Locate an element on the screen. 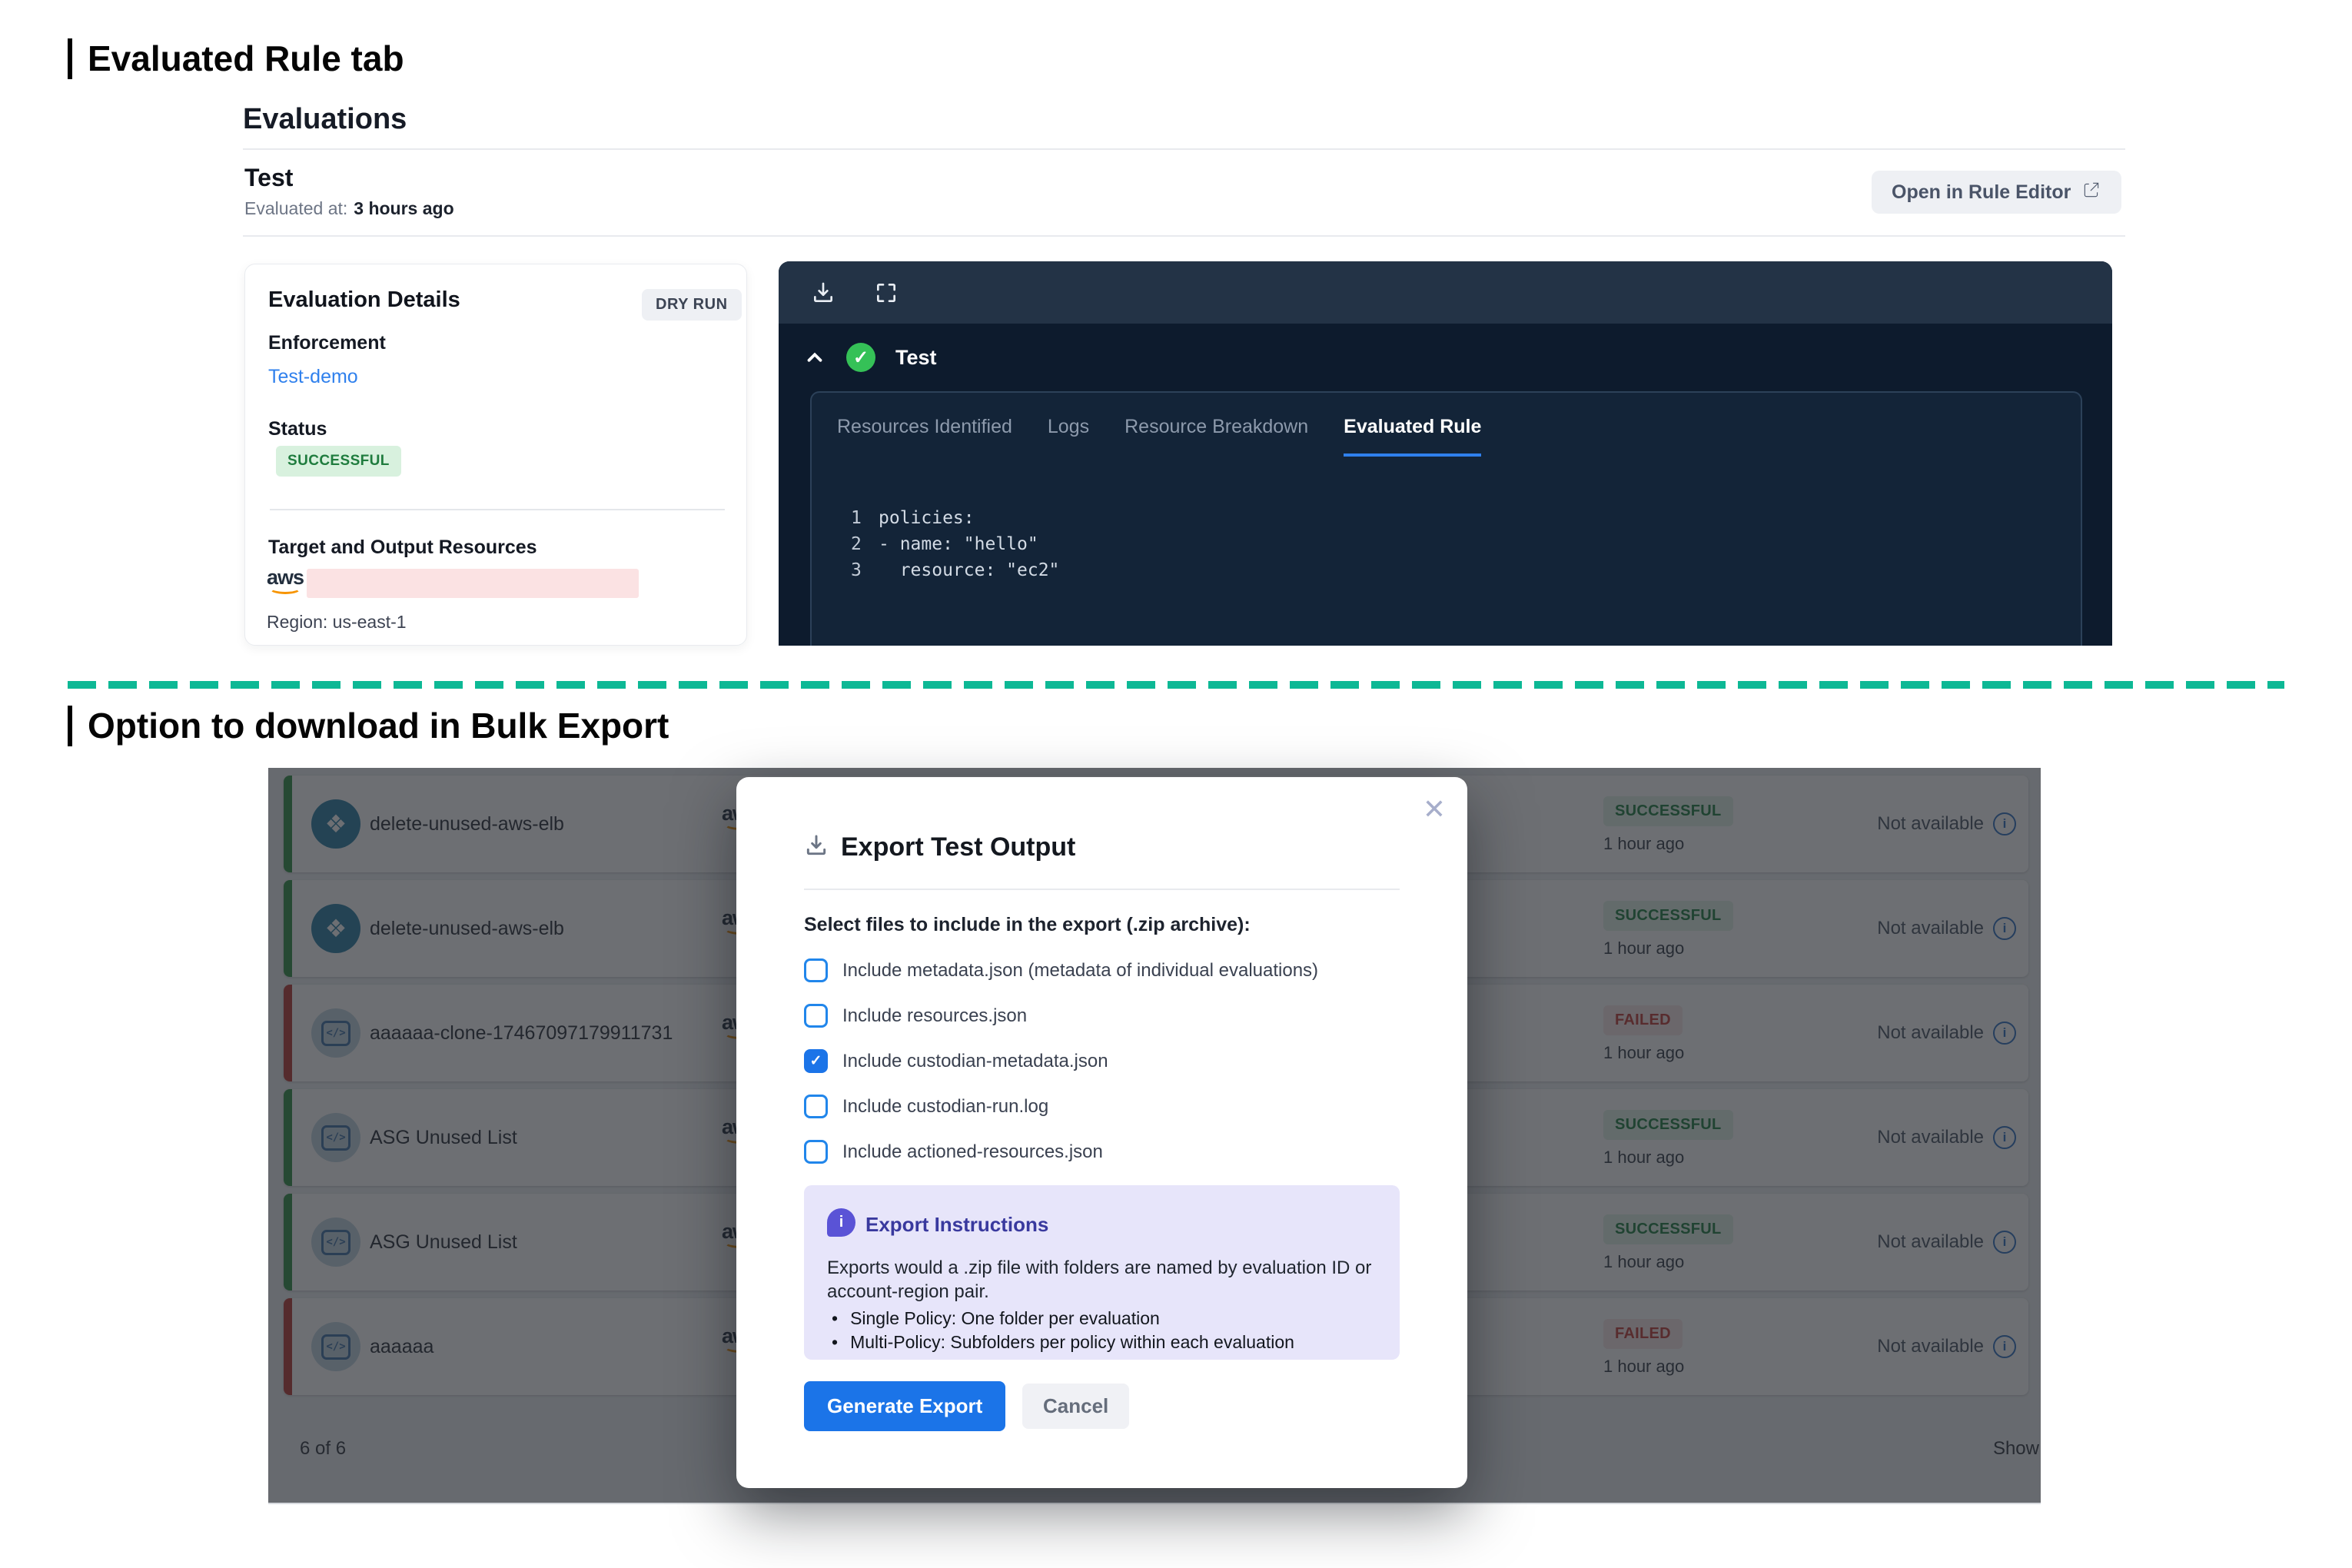 The height and width of the screenshot is (1568, 2352). generate-export-button: Generate Export is located at coordinates (905, 1406).